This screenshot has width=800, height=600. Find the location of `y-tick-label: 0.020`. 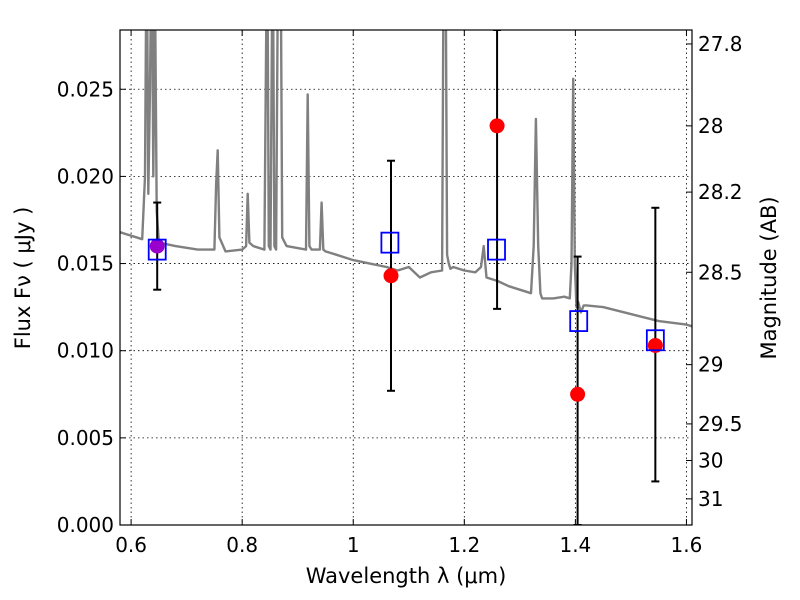

y-tick-label: 0.020 is located at coordinates (85, 176).